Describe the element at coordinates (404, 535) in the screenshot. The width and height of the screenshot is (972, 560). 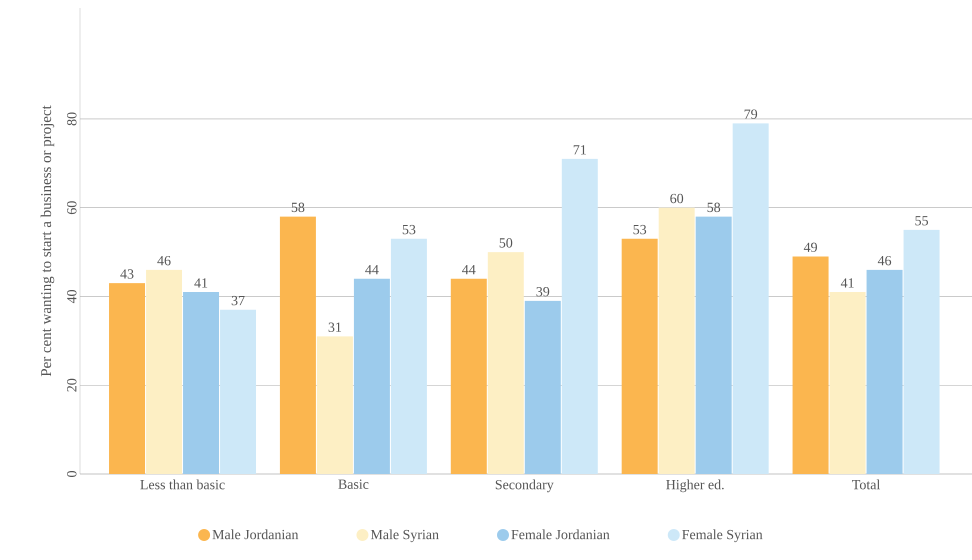
I see `legend-label: Male Syrian` at that location.